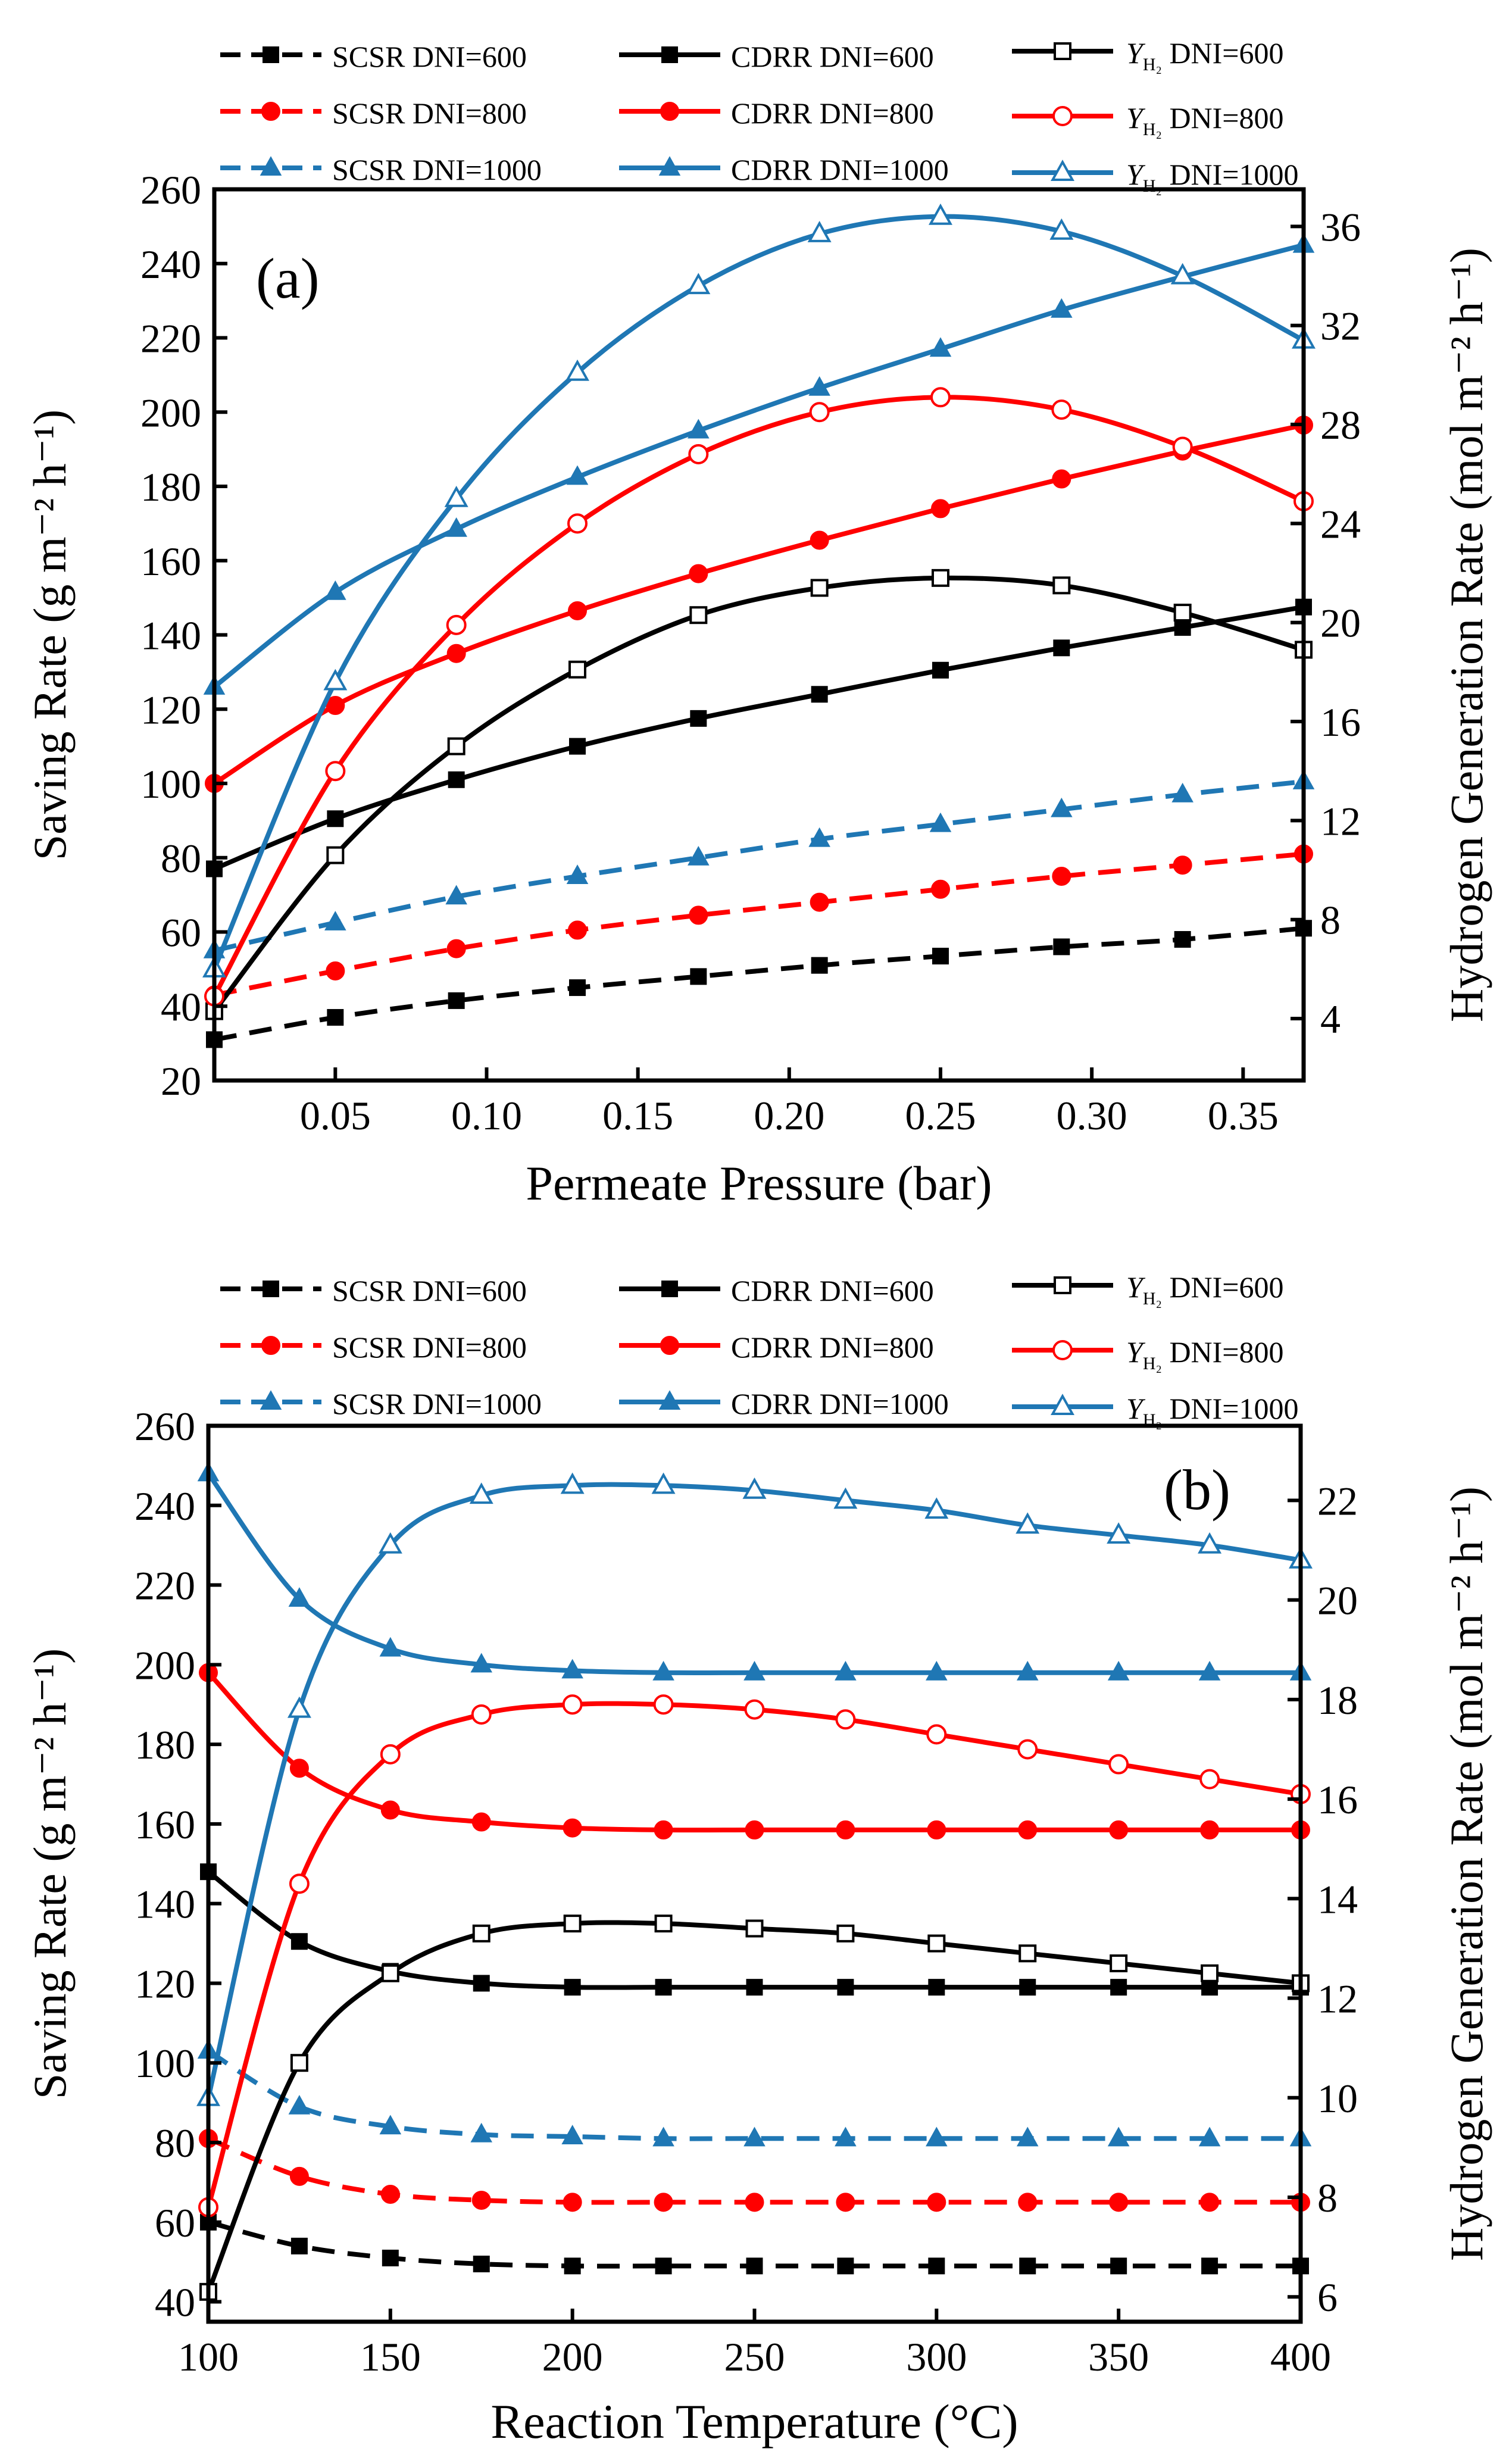 This screenshot has width=1506, height=2464. What do you see at coordinates (165, 1983) in the screenshot?
I see `y-left-tick-label: 120` at bounding box center [165, 1983].